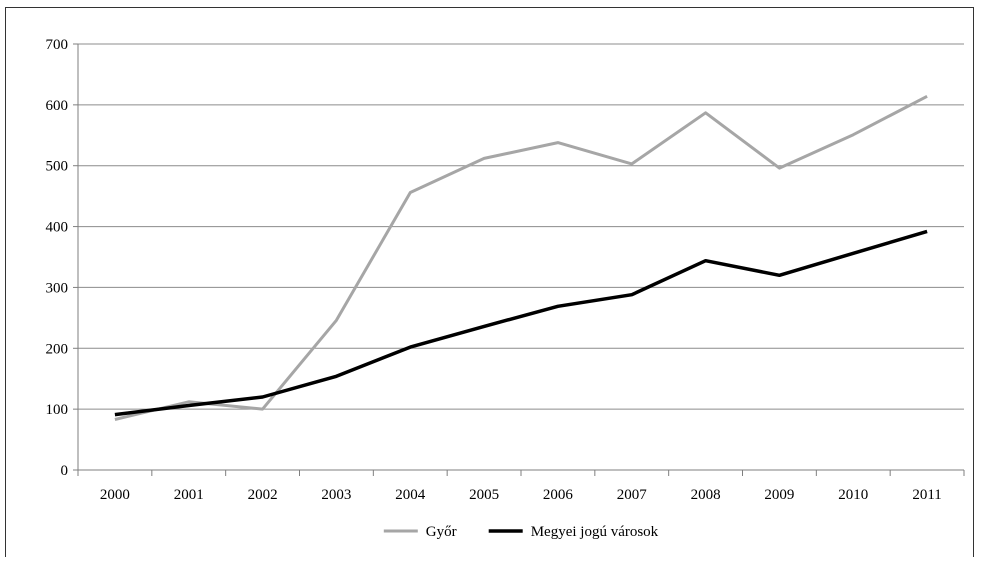  Describe the element at coordinates (336, 495) in the screenshot. I see `x-tick-label: 2003` at that location.